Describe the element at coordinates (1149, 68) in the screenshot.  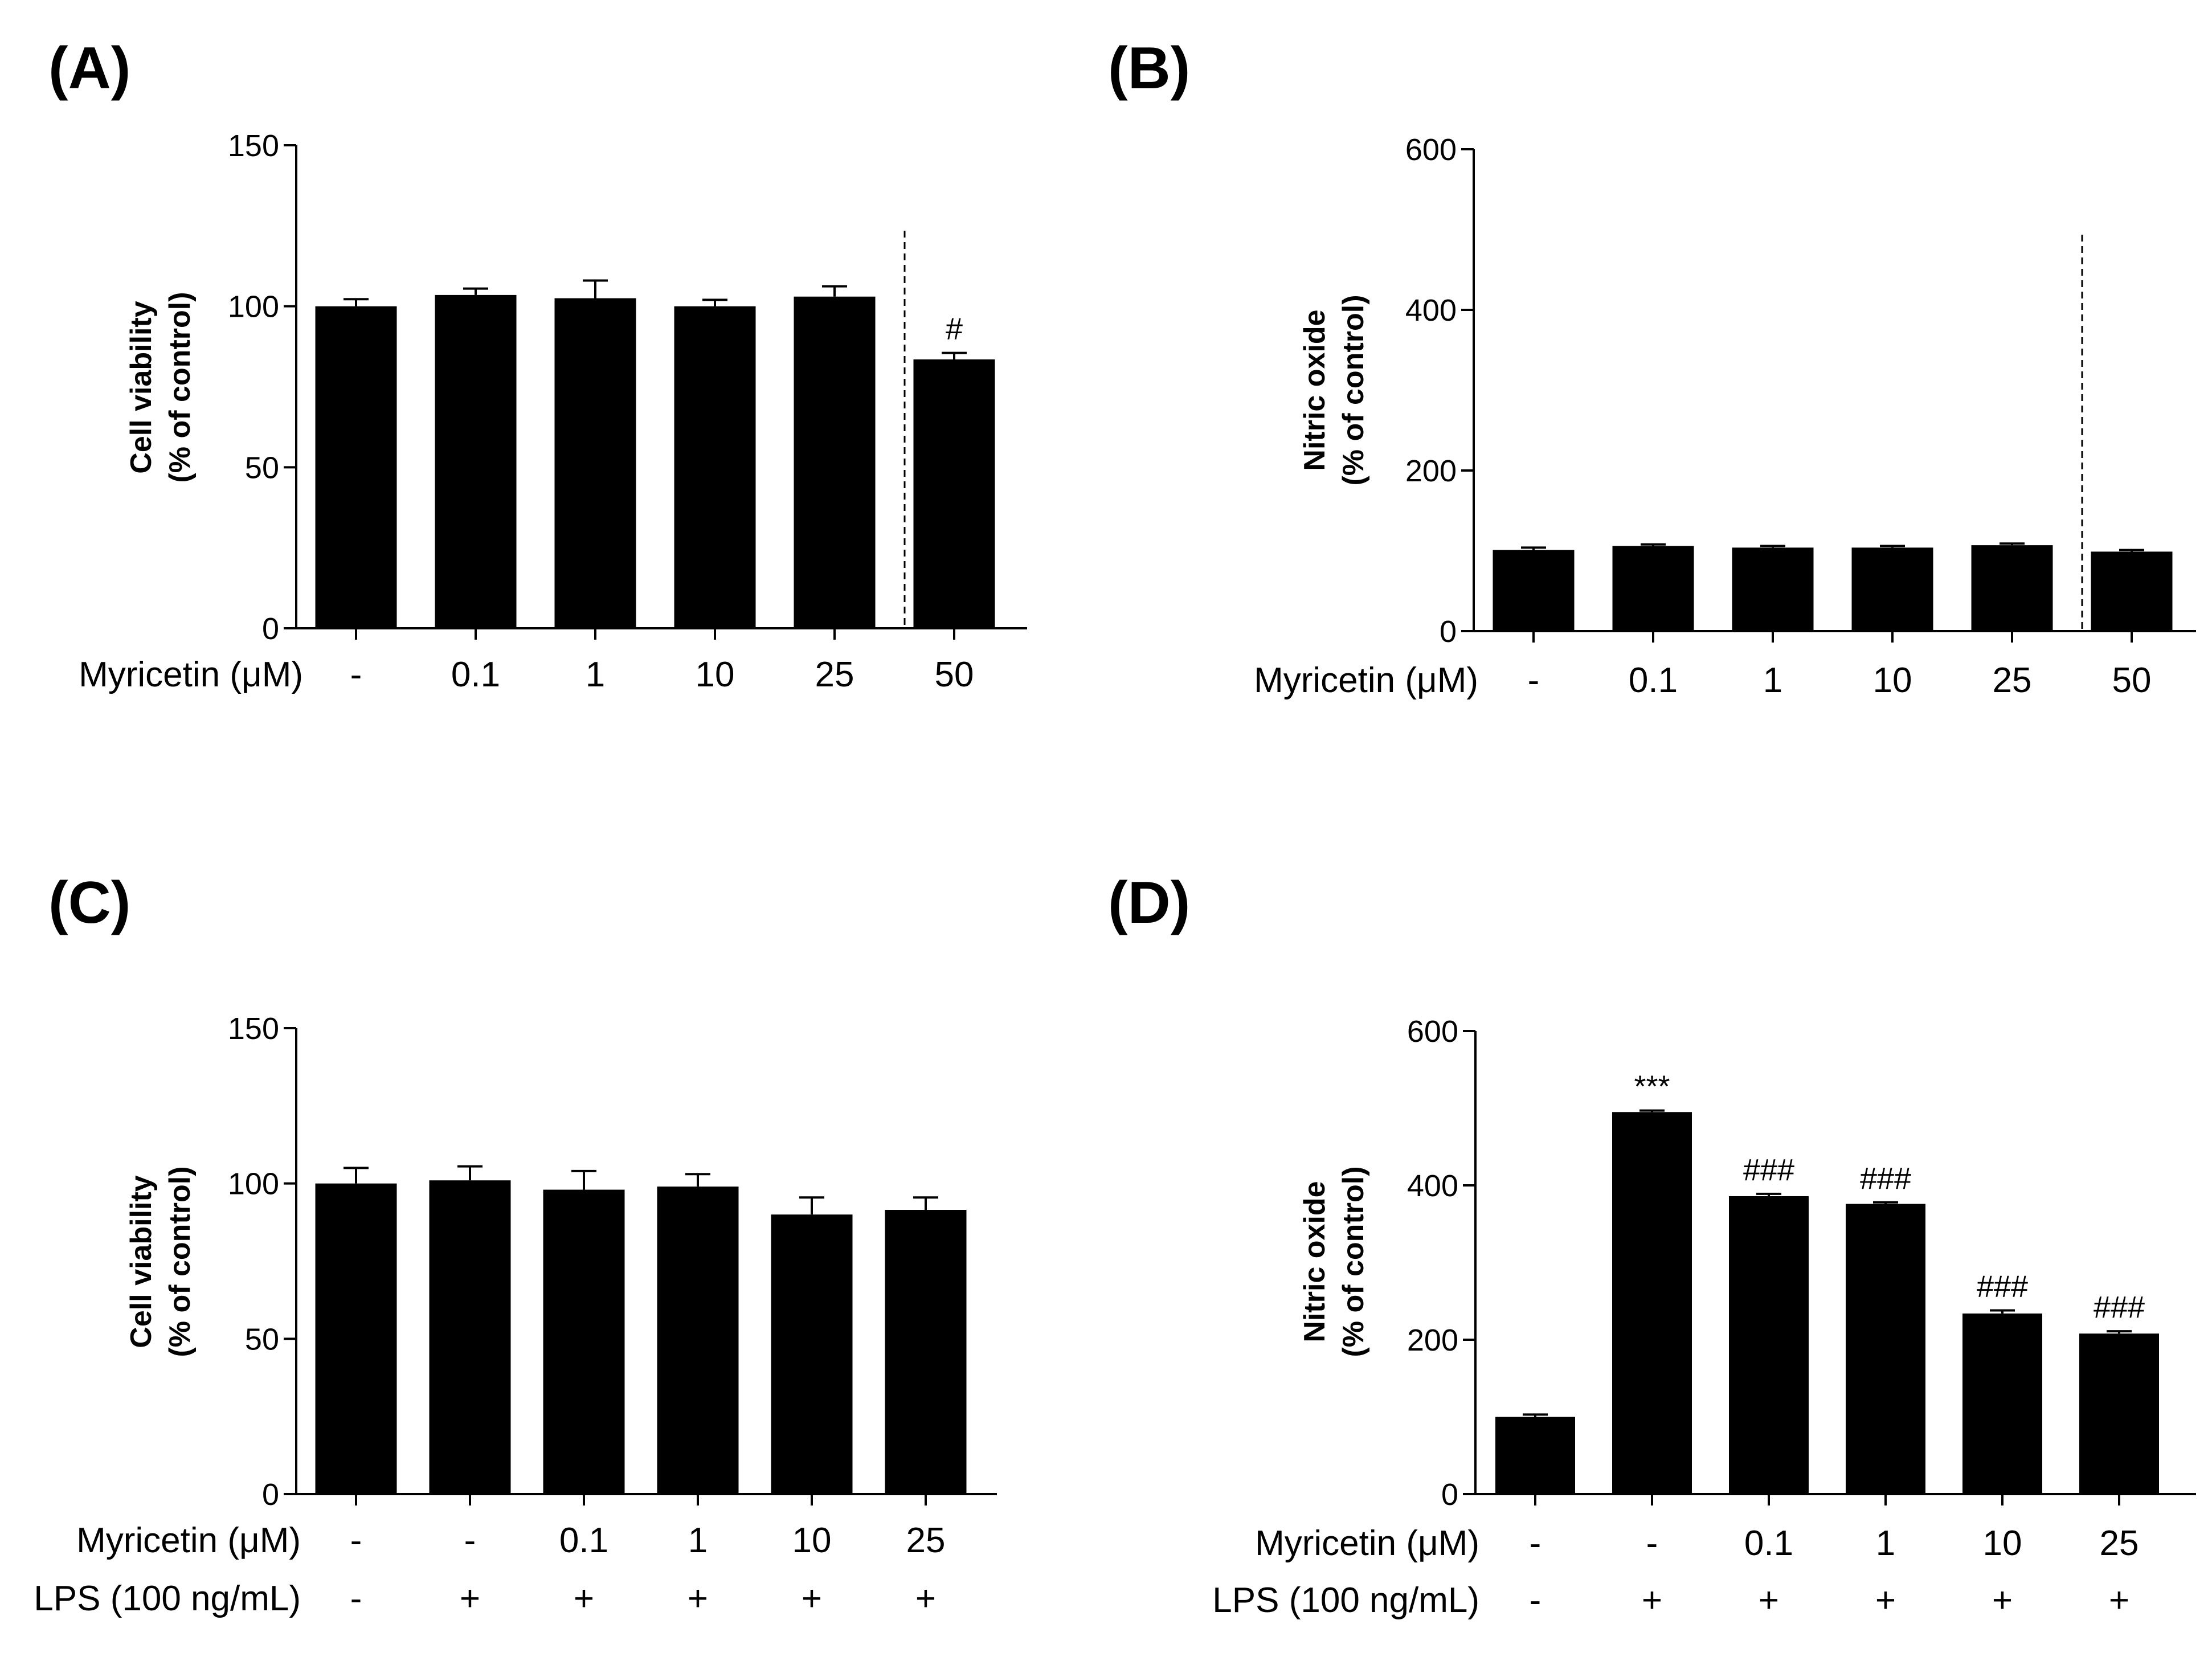
I see `panel-label: (B)` at that location.